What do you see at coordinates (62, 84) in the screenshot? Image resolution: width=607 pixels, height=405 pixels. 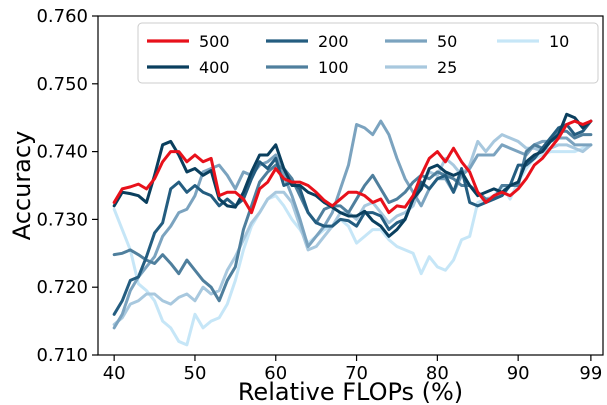 I see `y-tick-label: 0.750` at bounding box center [62, 84].